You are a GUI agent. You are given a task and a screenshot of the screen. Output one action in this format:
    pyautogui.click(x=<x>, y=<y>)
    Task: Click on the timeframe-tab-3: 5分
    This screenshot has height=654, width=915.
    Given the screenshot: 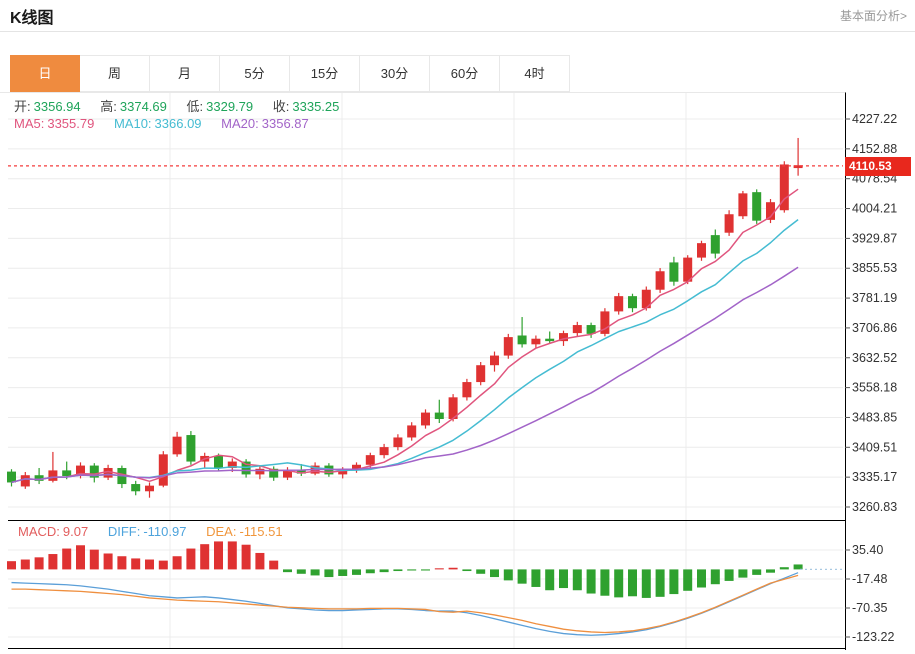 What is the action you would take?
    pyautogui.click(x=255, y=73)
    